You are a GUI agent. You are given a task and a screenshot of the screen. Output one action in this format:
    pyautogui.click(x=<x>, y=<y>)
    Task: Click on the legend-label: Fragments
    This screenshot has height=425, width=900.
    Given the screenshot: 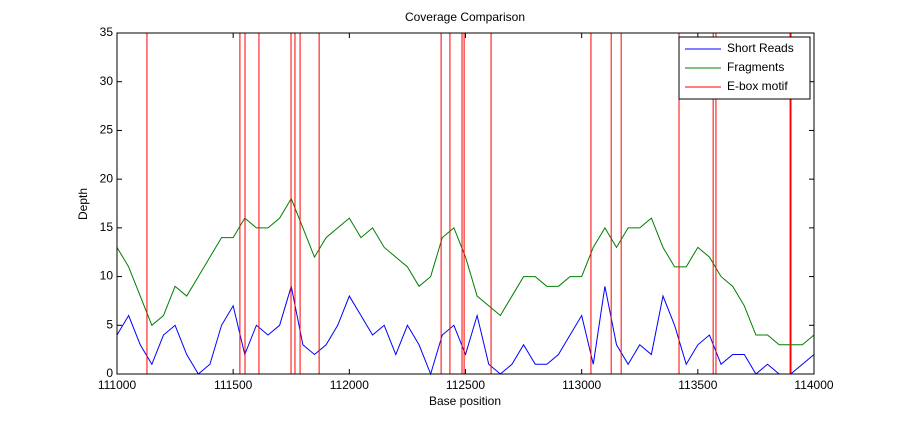 What is the action you would take?
    pyautogui.click(x=755, y=67)
    